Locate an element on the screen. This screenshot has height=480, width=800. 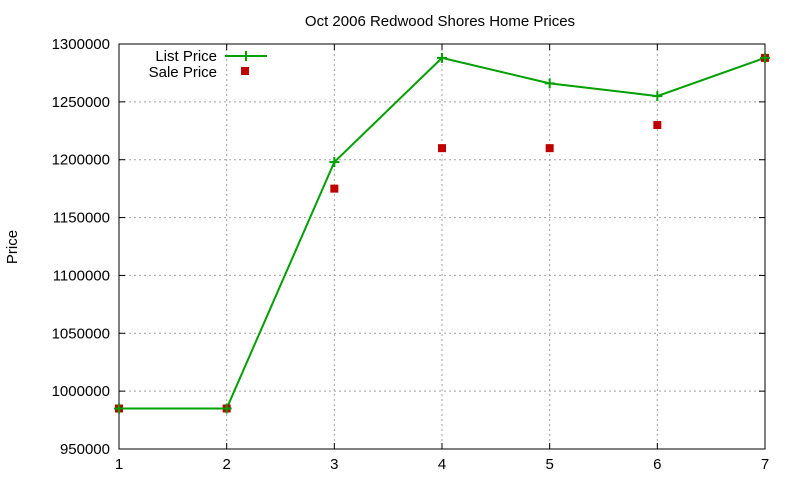
x-tick-label: 2 is located at coordinates (226, 464).